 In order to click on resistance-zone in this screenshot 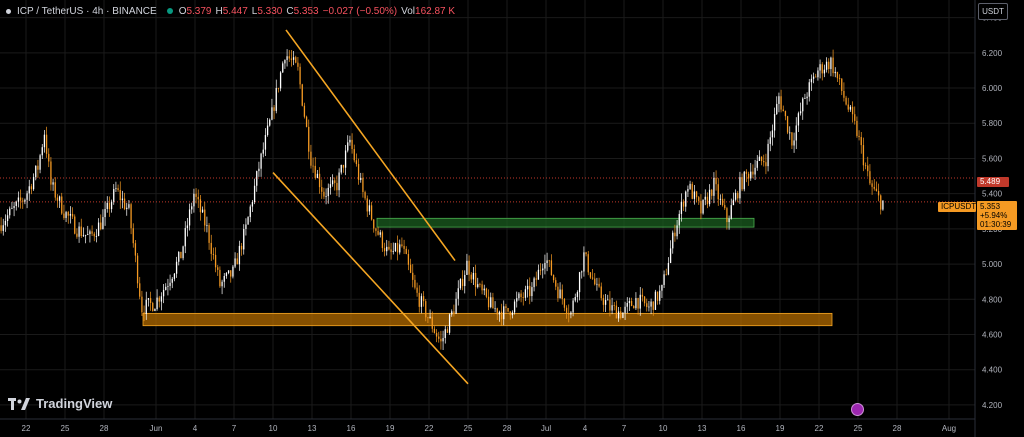, I will do `click(565, 222)`.